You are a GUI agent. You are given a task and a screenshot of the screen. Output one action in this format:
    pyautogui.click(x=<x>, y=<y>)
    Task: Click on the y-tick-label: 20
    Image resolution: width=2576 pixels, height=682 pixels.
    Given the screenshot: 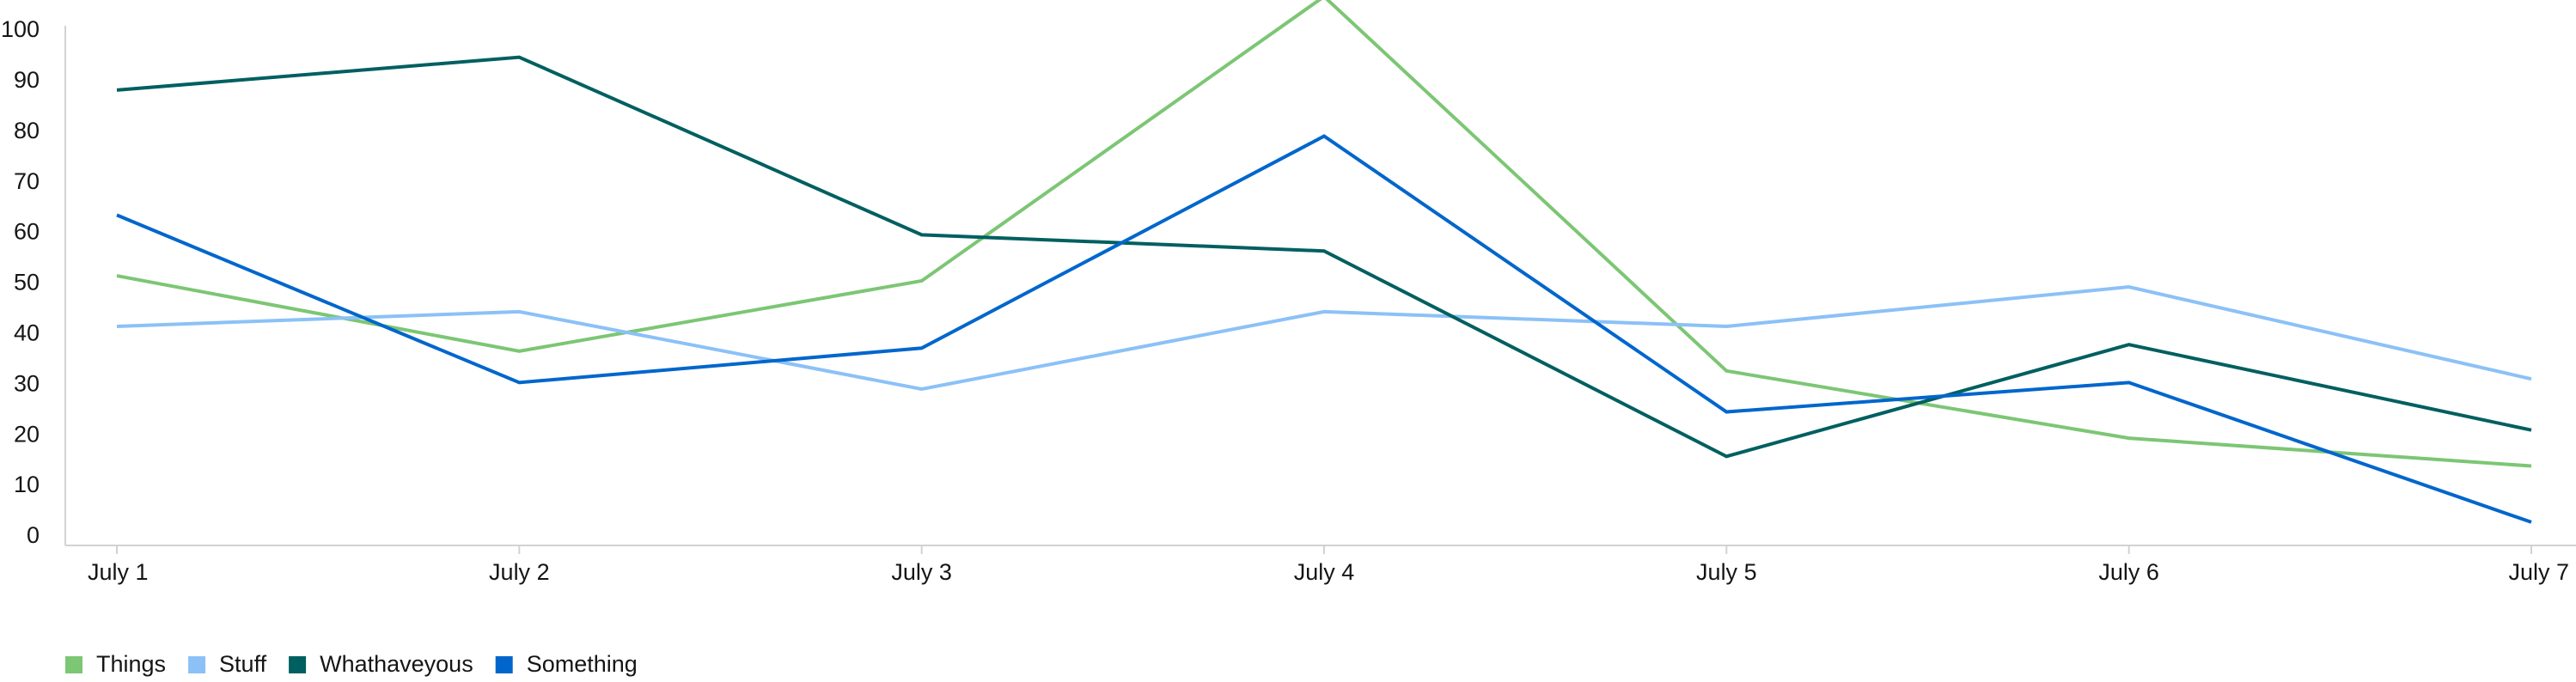 What is the action you would take?
    pyautogui.click(x=27, y=434)
    